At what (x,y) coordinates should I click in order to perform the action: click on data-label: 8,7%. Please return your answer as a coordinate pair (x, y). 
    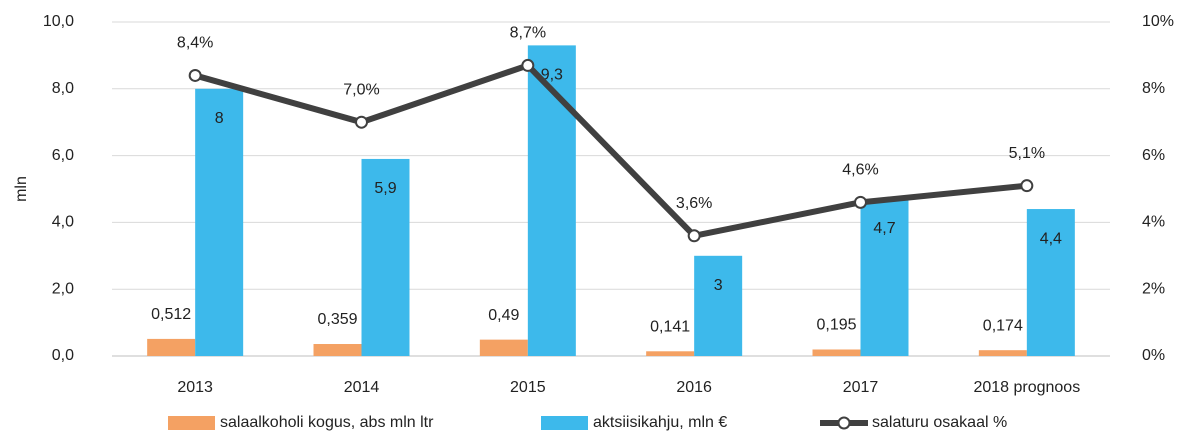
    Looking at the image, I should click on (528, 33).